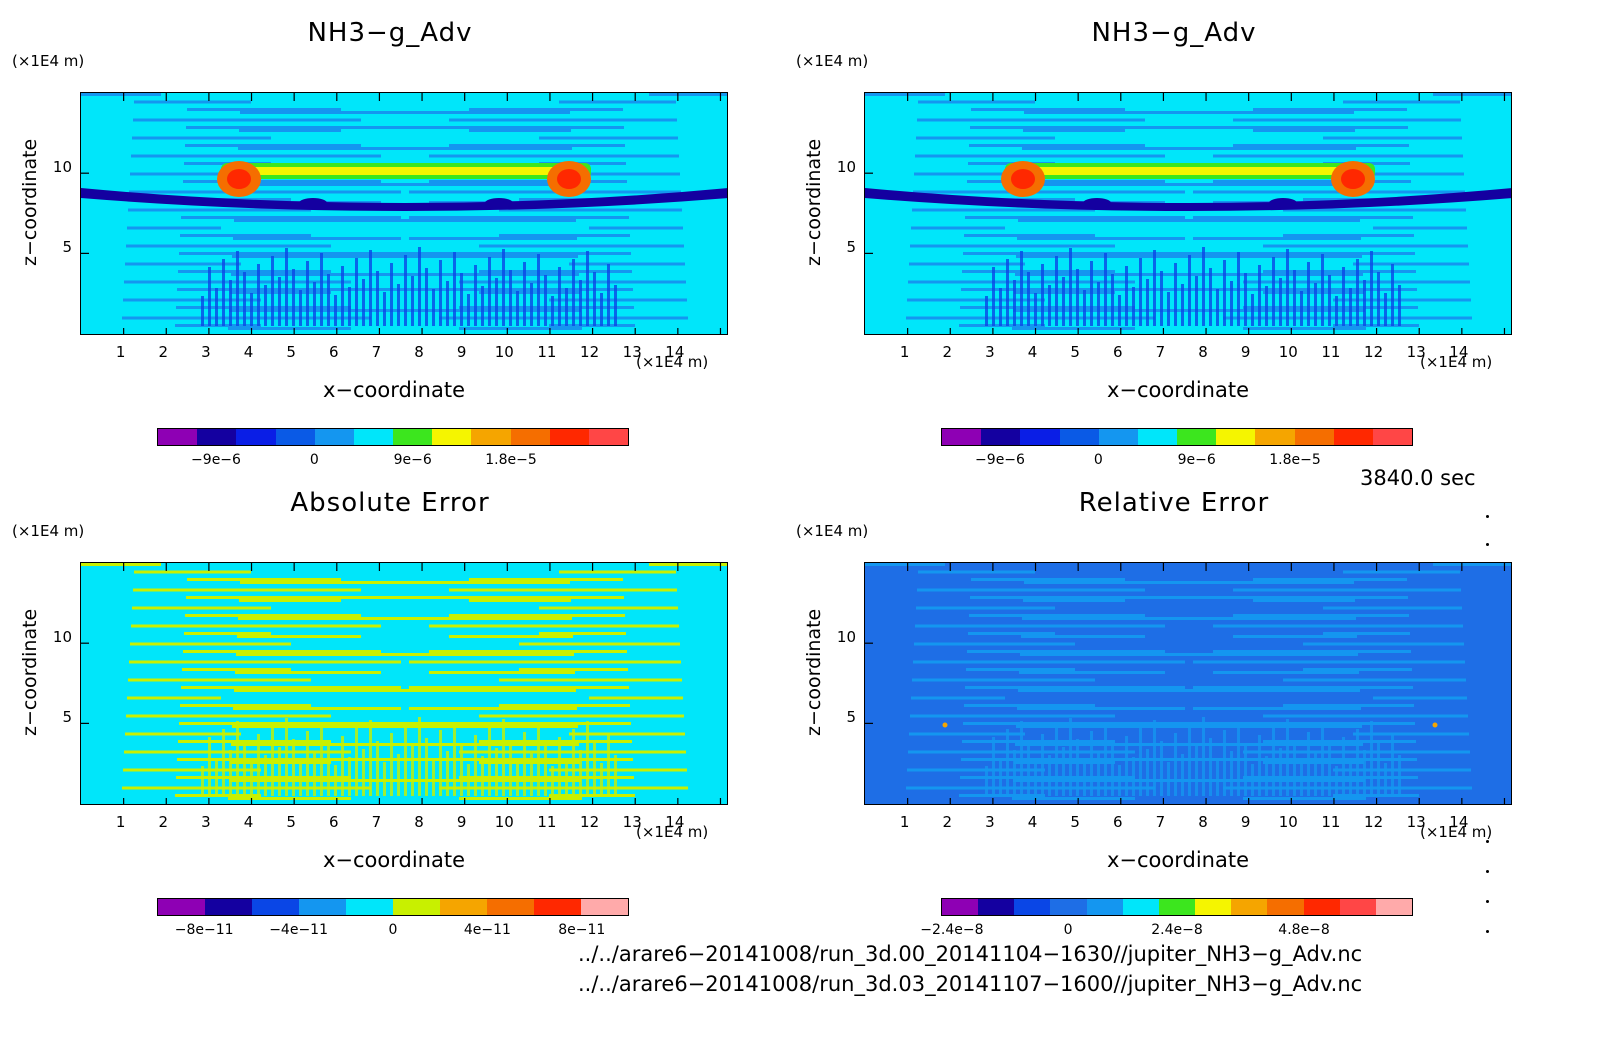  Describe the element at coordinates (67, 247) in the screenshot. I see `y-tick-label: 5` at that location.